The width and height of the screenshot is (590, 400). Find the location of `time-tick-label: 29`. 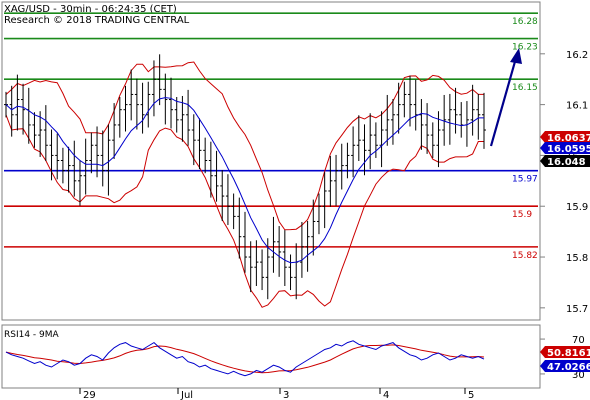

time-tick-label: 29 is located at coordinates (89, 395).